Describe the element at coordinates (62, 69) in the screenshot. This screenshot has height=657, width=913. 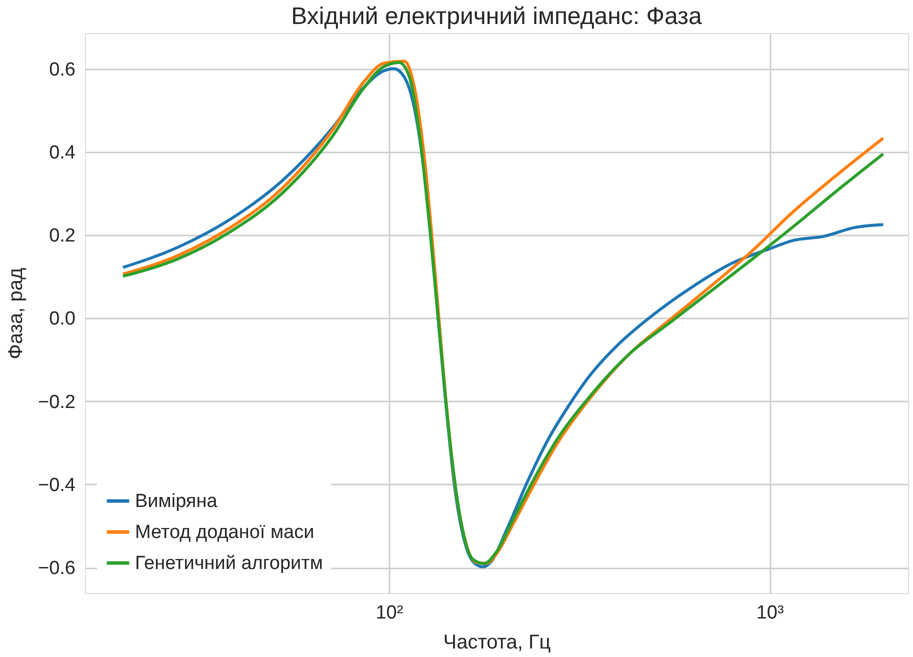
I see `y-tick-label: 0.6` at that location.